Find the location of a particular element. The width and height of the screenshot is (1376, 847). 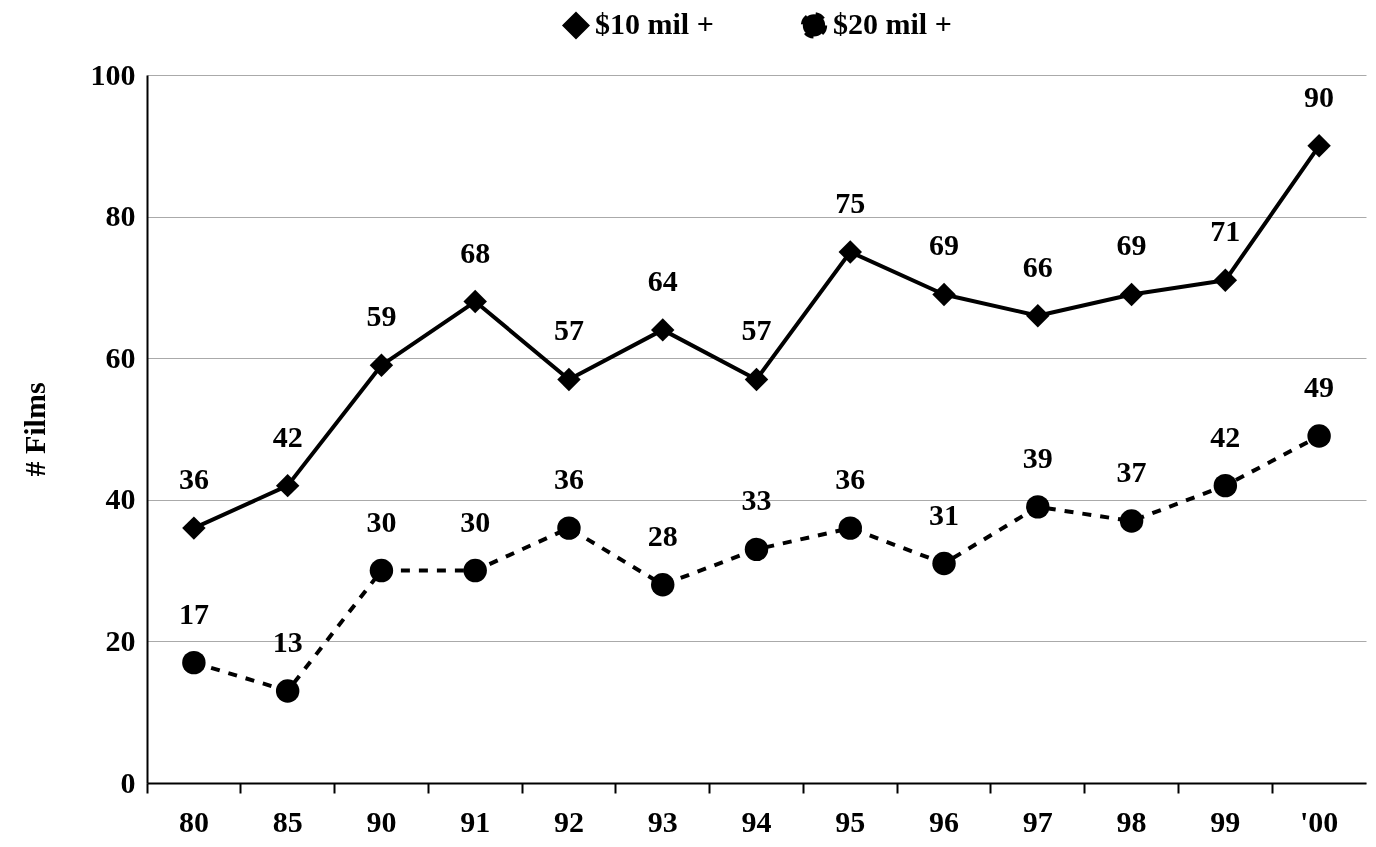

x-tick-label: 97 is located at coordinates (1037, 821).